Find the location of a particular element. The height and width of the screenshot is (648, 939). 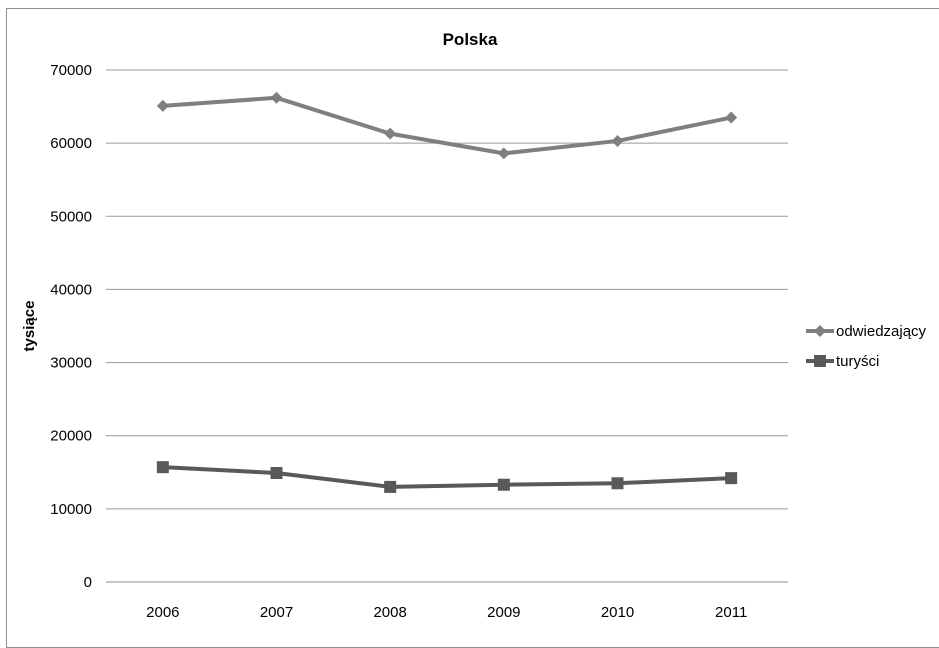

legend-item: odwiedzający is located at coordinates (866, 331).